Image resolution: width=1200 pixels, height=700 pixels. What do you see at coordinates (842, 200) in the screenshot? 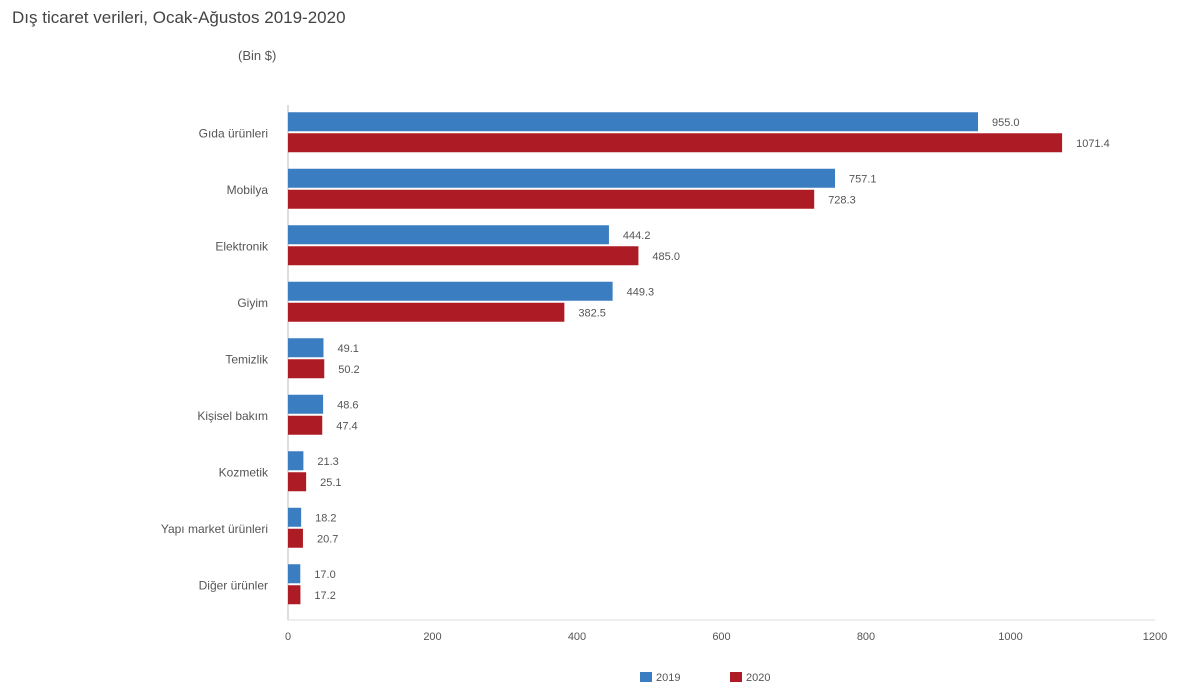
I see `data-label: 728.3` at bounding box center [842, 200].